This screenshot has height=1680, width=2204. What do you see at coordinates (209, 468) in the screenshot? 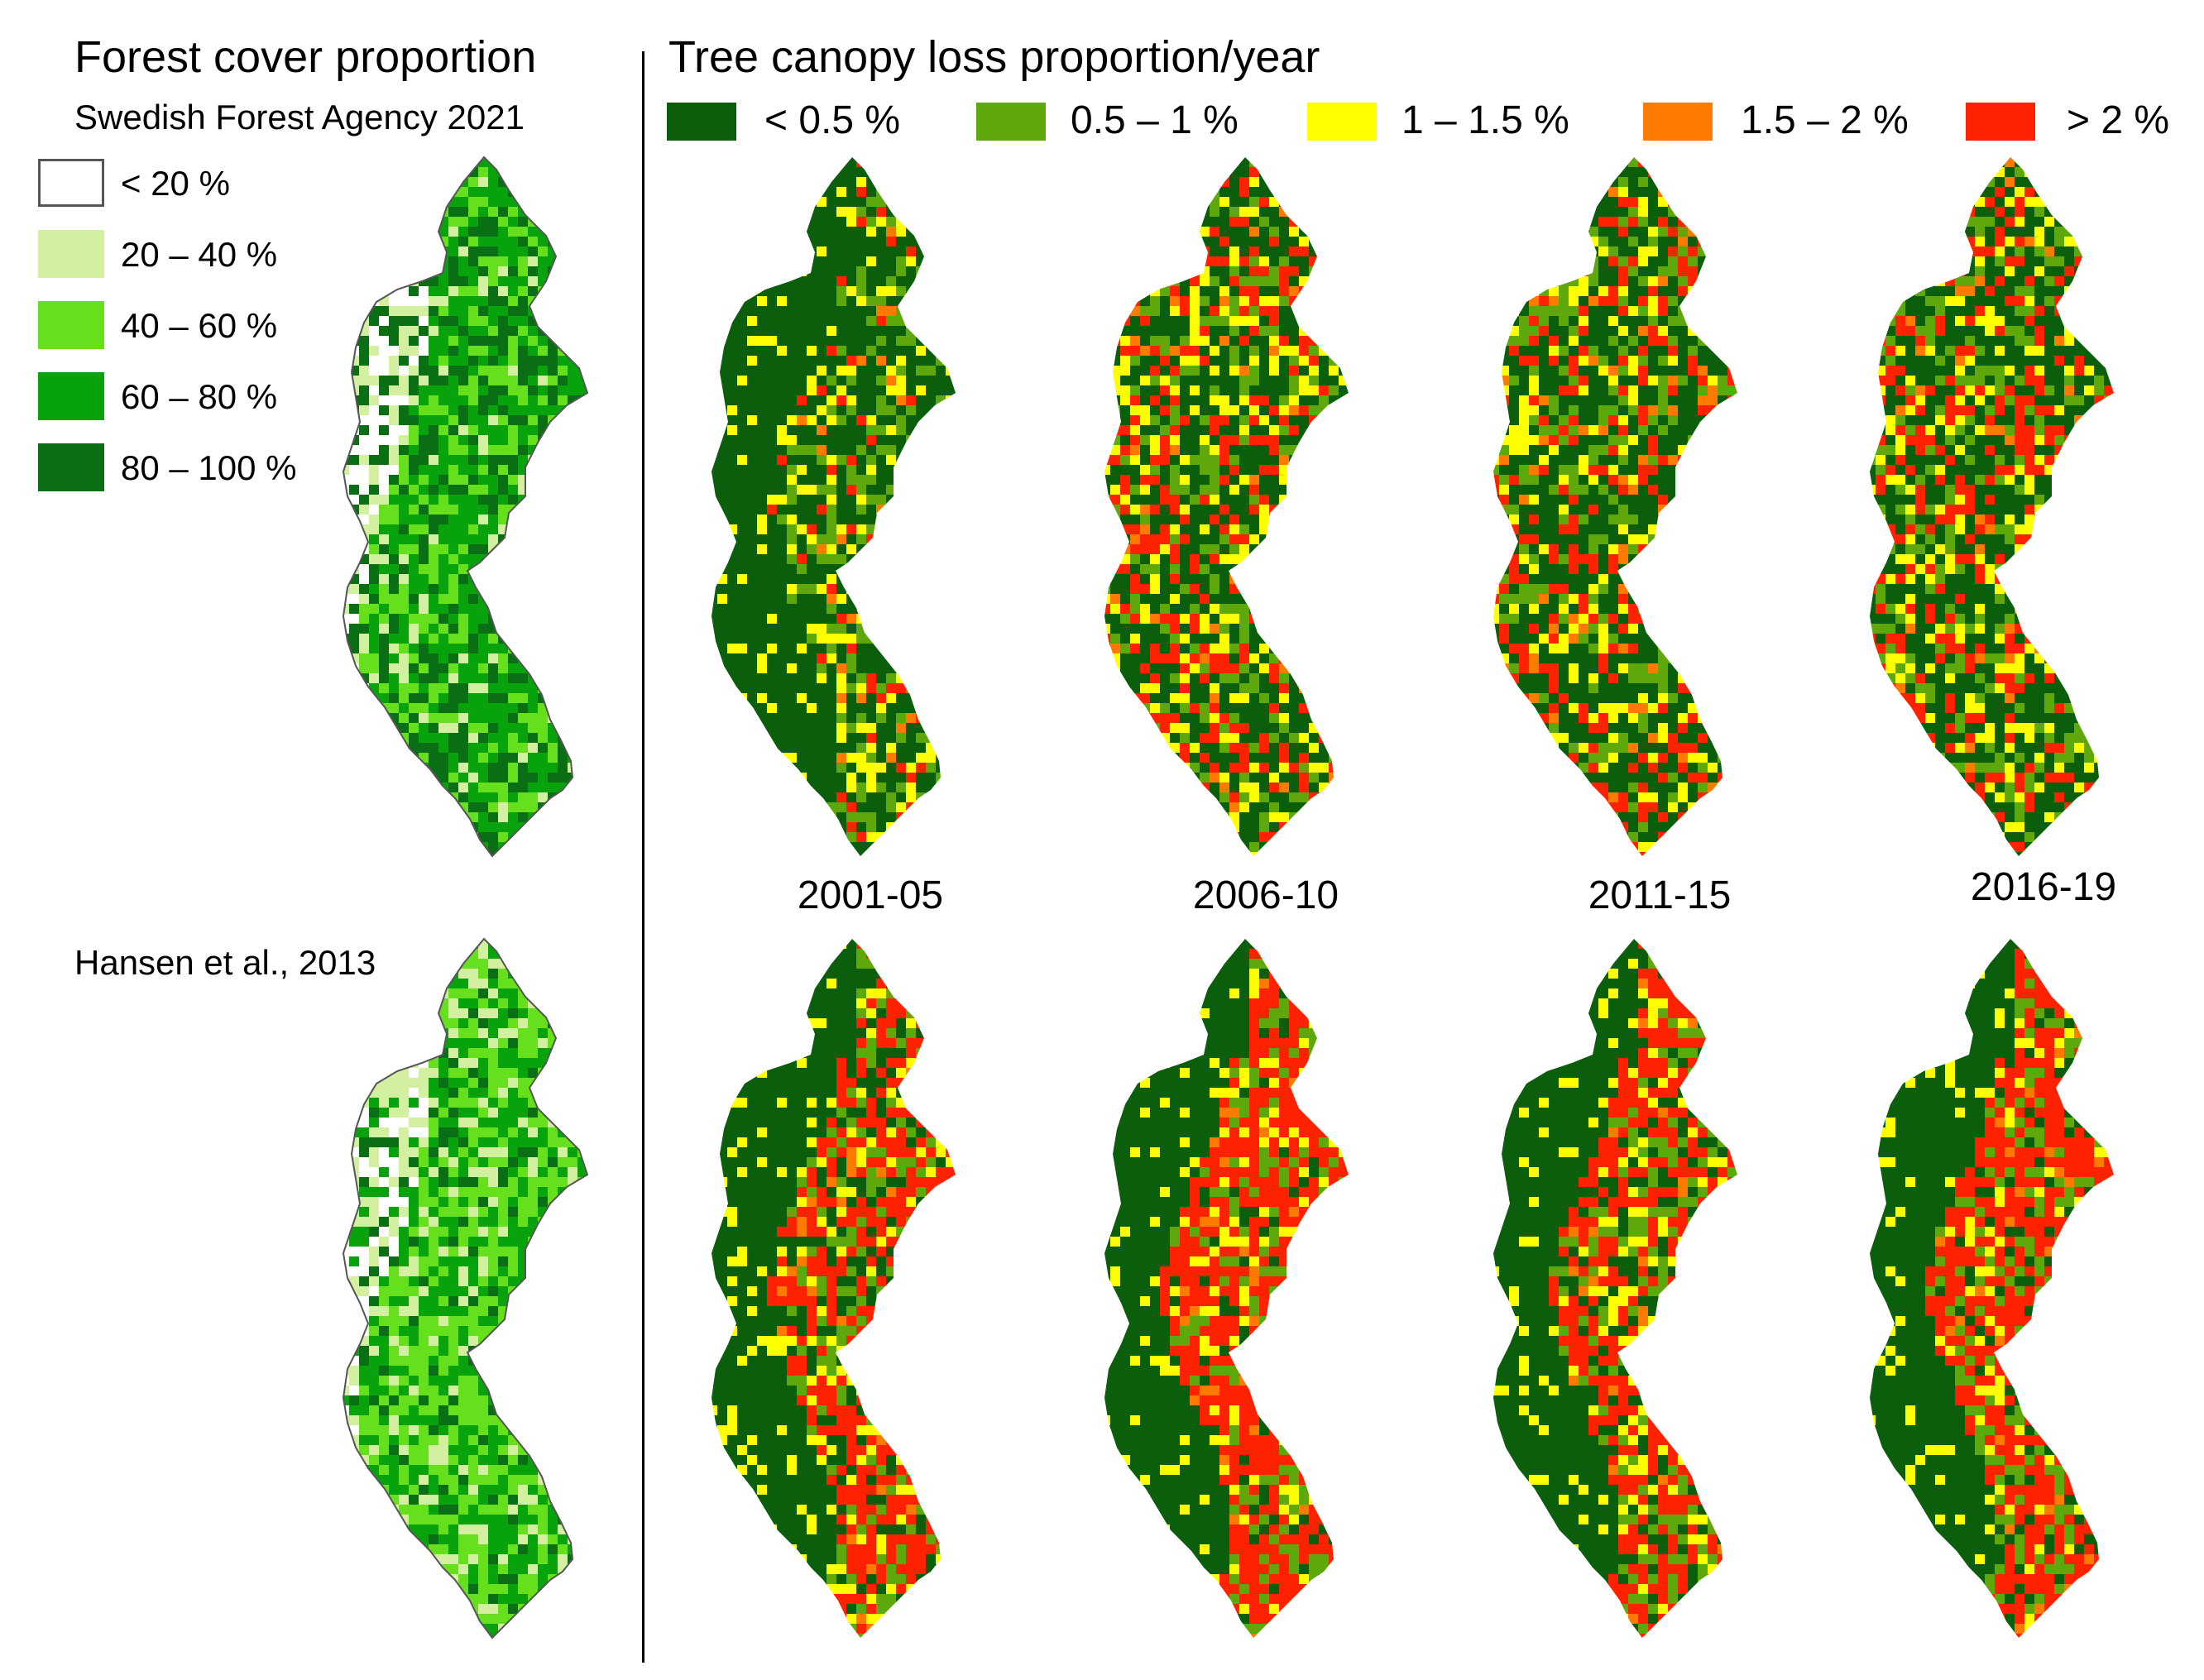
I see `legend-label: 80 – 100 %` at bounding box center [209, 468].